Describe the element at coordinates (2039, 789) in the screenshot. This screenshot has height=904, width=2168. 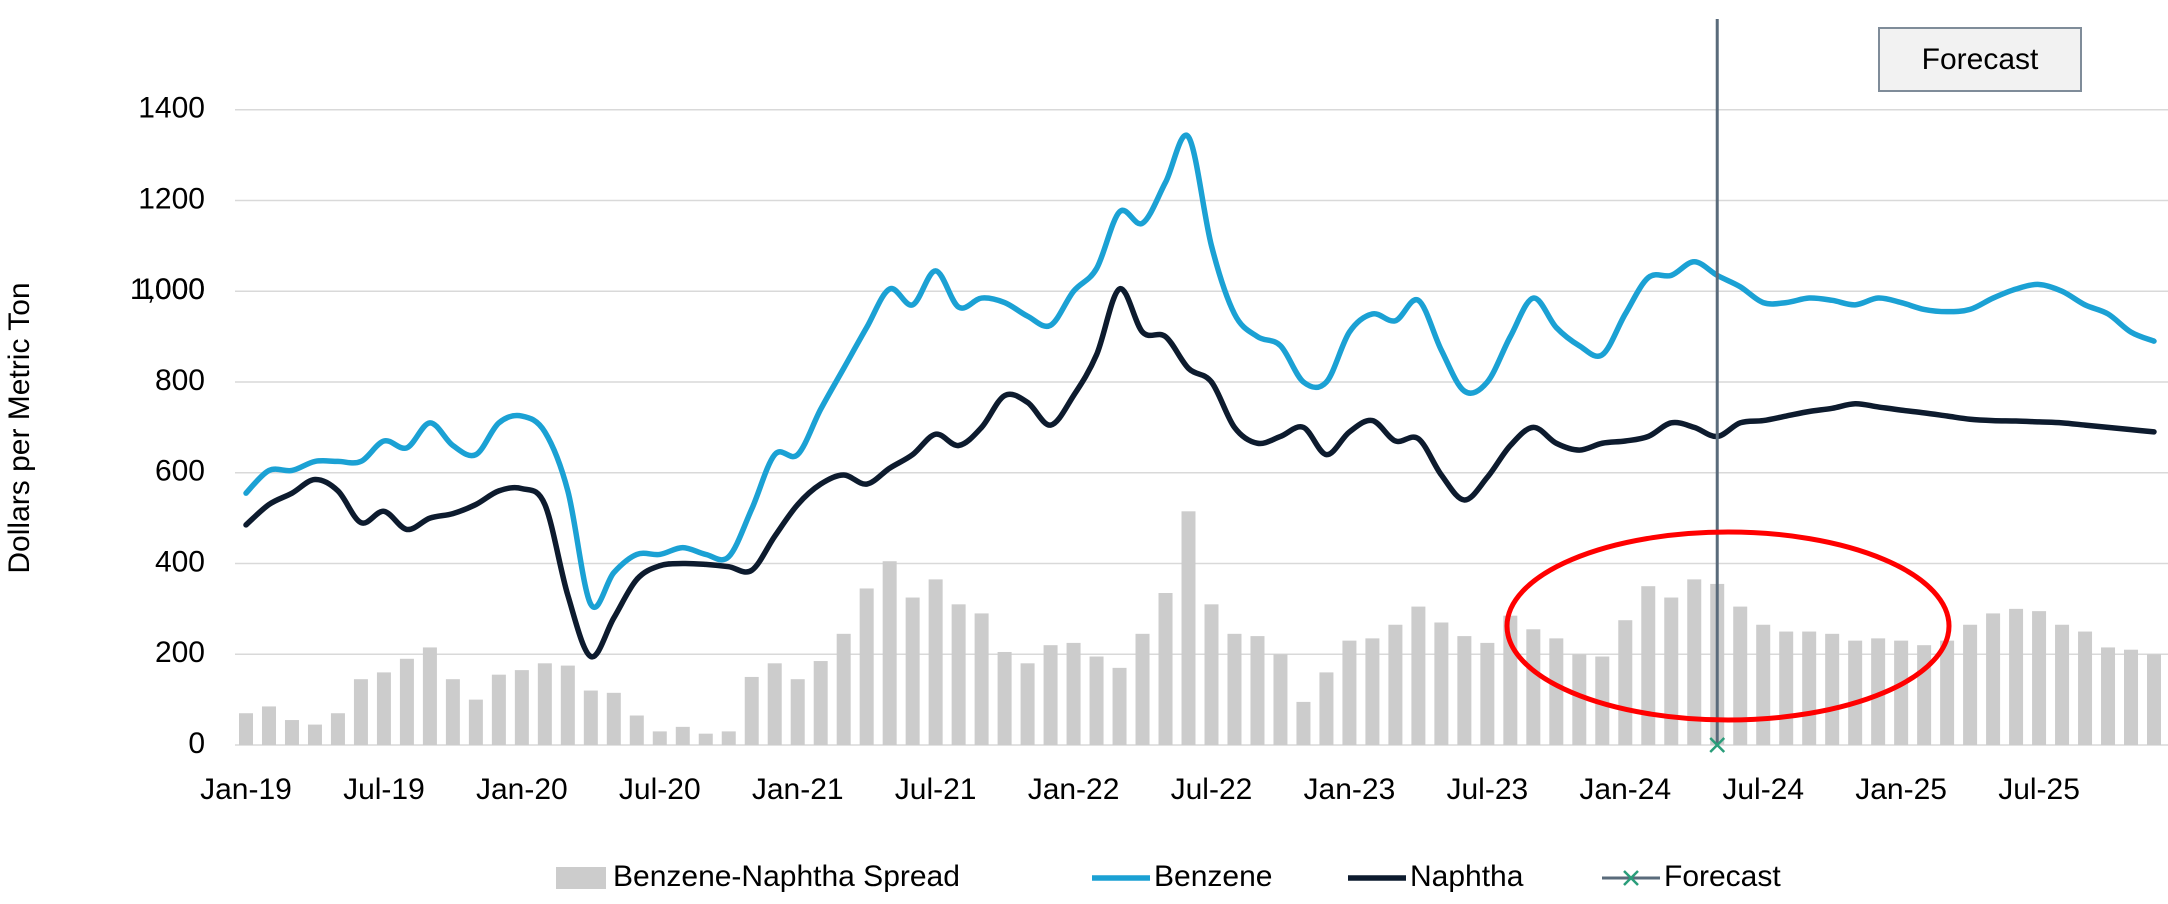
I see `x-tick-label: Jul-25` at that location.